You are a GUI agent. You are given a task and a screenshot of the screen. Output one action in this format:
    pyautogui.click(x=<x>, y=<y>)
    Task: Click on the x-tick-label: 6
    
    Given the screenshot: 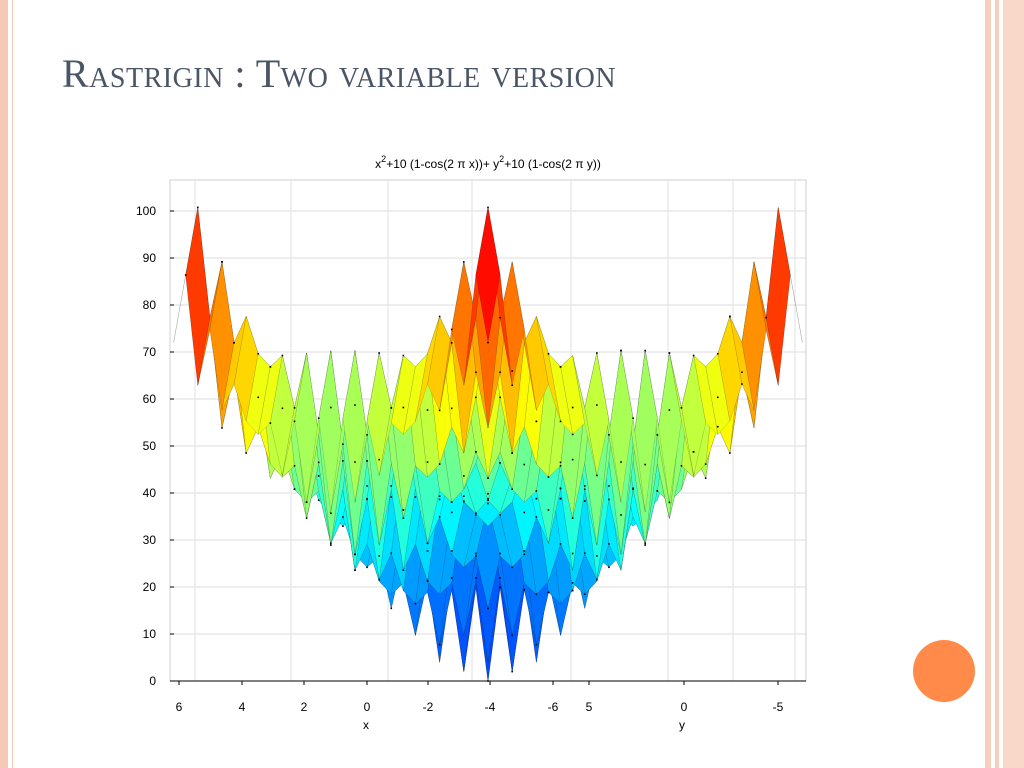 What is the action you would take?
    pyautogui.click(x=179, y=707)
    